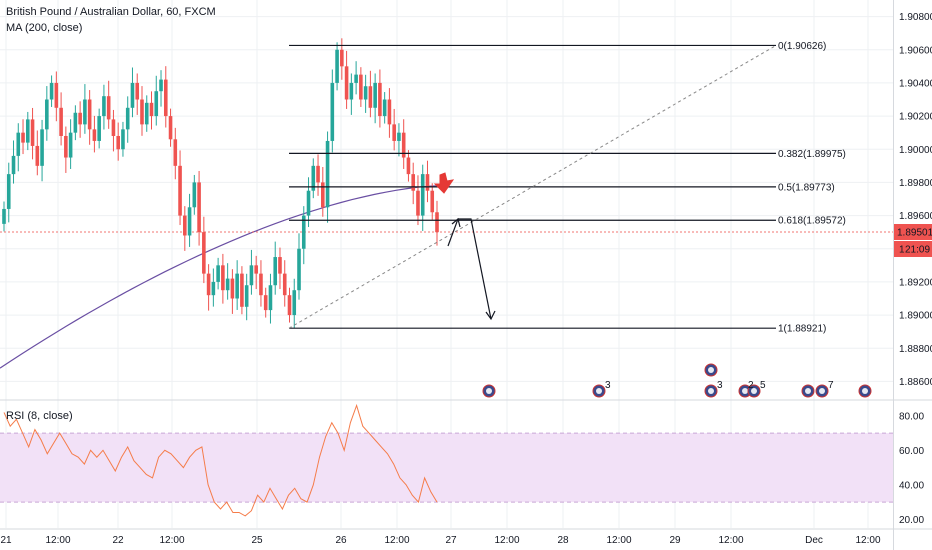 Image resolution: width=932 pixels, height=550 pixels. I want to click on arrow-head-down, so click(490, 315).